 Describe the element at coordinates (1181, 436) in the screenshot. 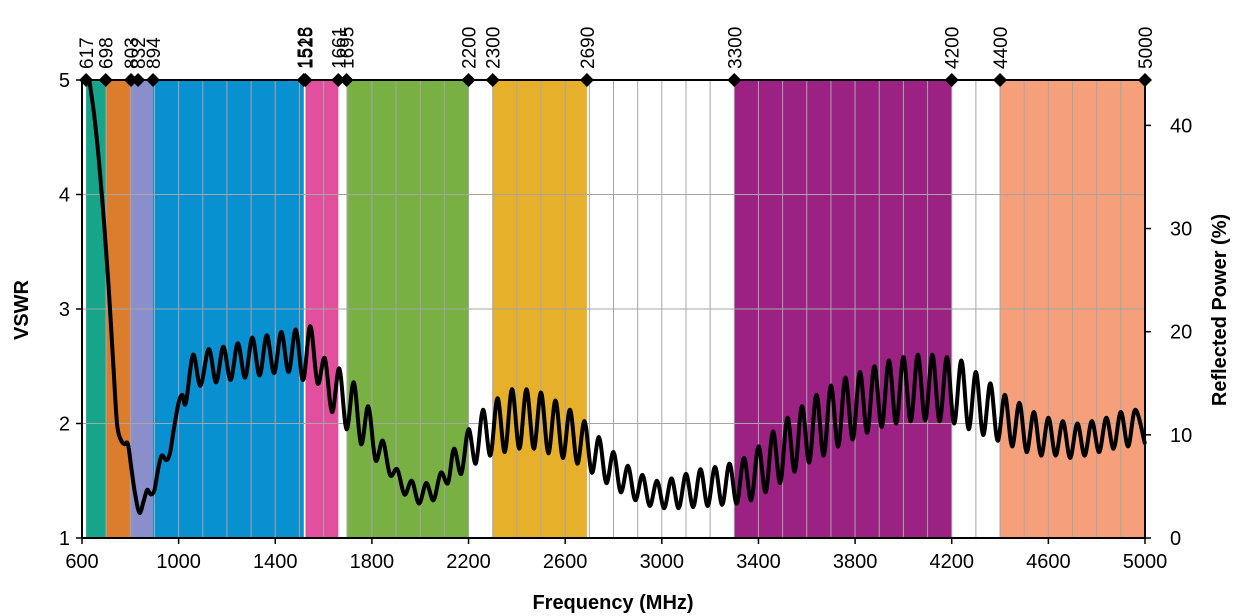

I see `y2-tick-label: 10` at that location.